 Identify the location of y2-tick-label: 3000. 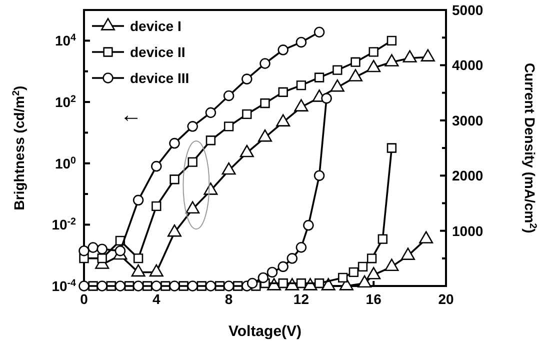
(468, 120).